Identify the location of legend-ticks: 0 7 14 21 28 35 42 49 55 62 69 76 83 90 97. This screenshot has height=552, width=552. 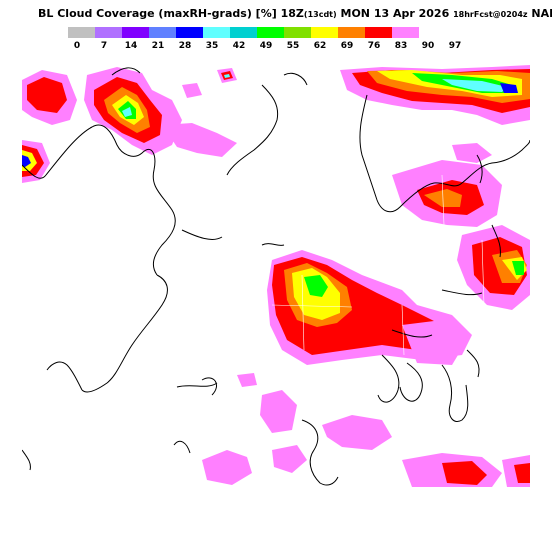
(276, 47).